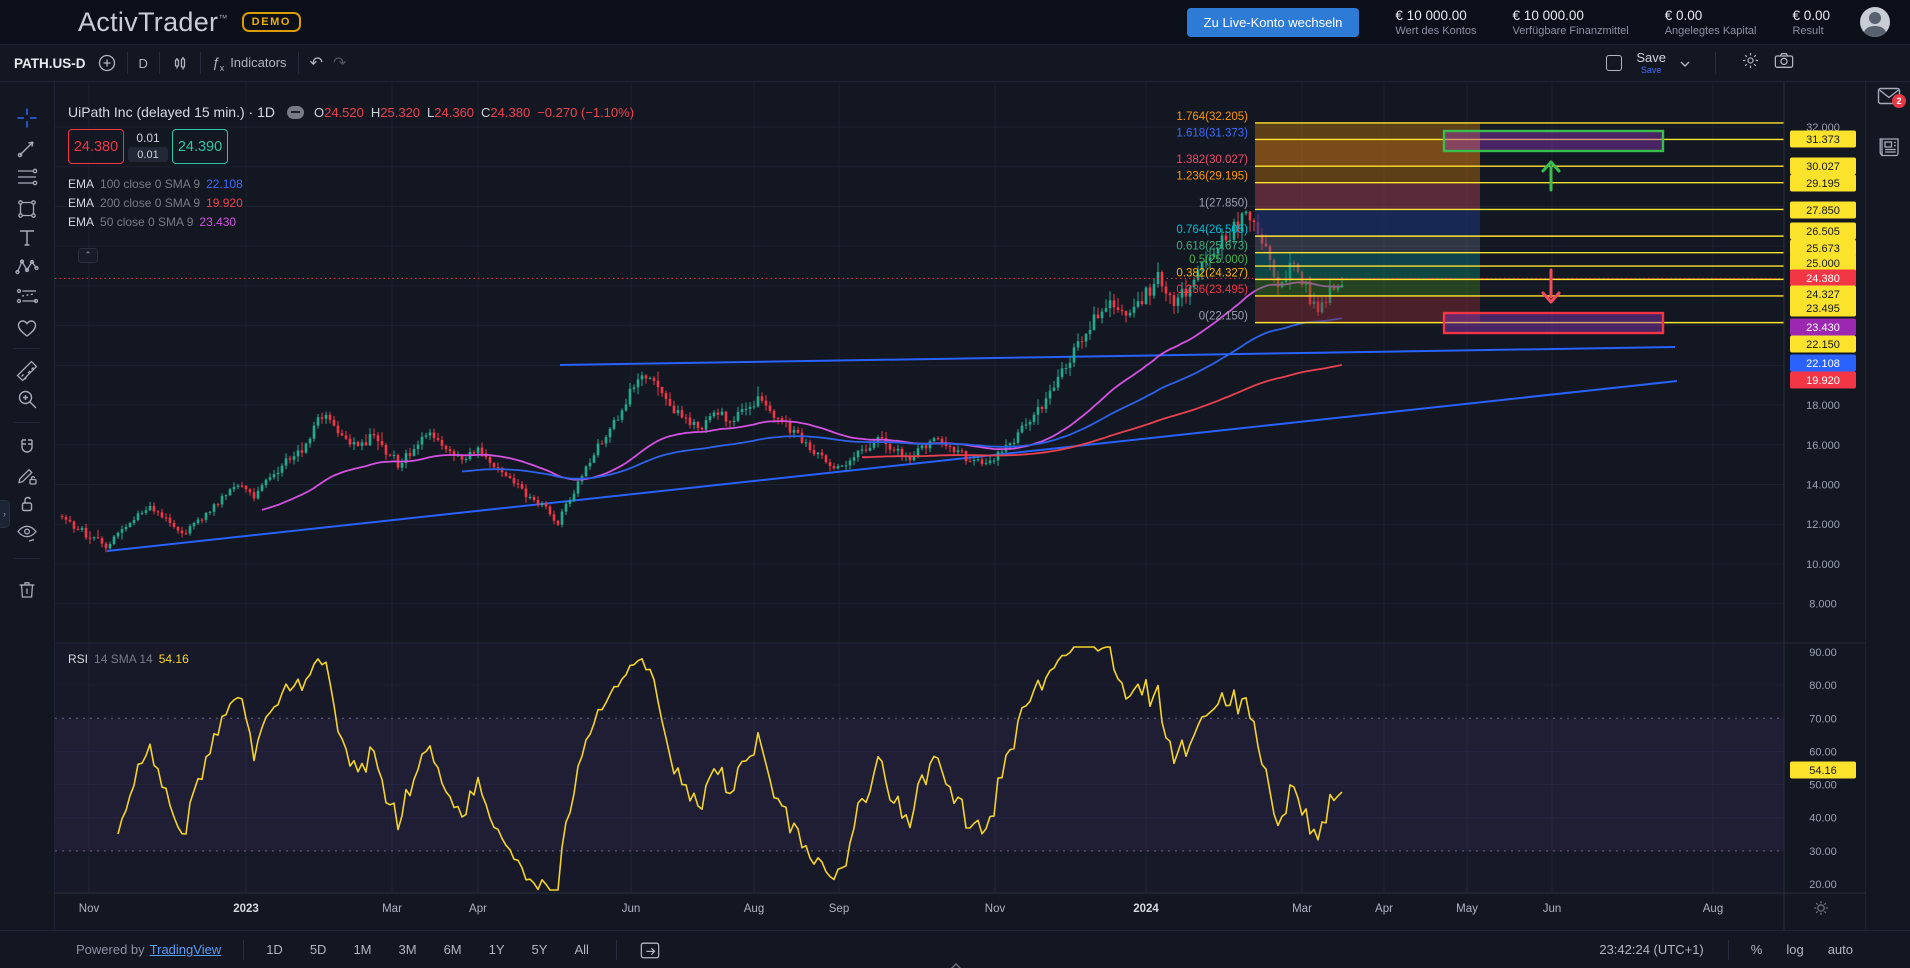  What do you see at coordinates (1795, 949) in the screenshot?
I see `log-scale-toggle: log` at bounding box center [1795, 949].